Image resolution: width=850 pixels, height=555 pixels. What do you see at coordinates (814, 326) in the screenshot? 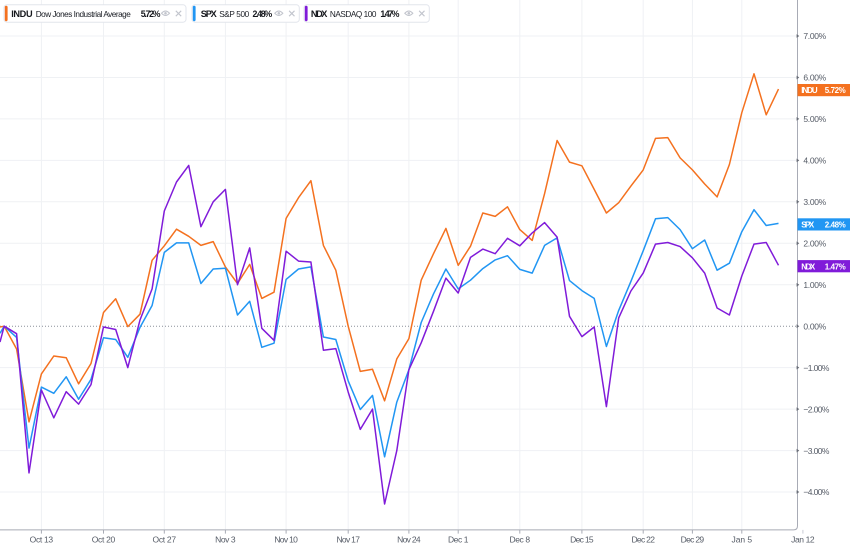
I see `svg-text: 0.00%` at bounding box center [814, 326].